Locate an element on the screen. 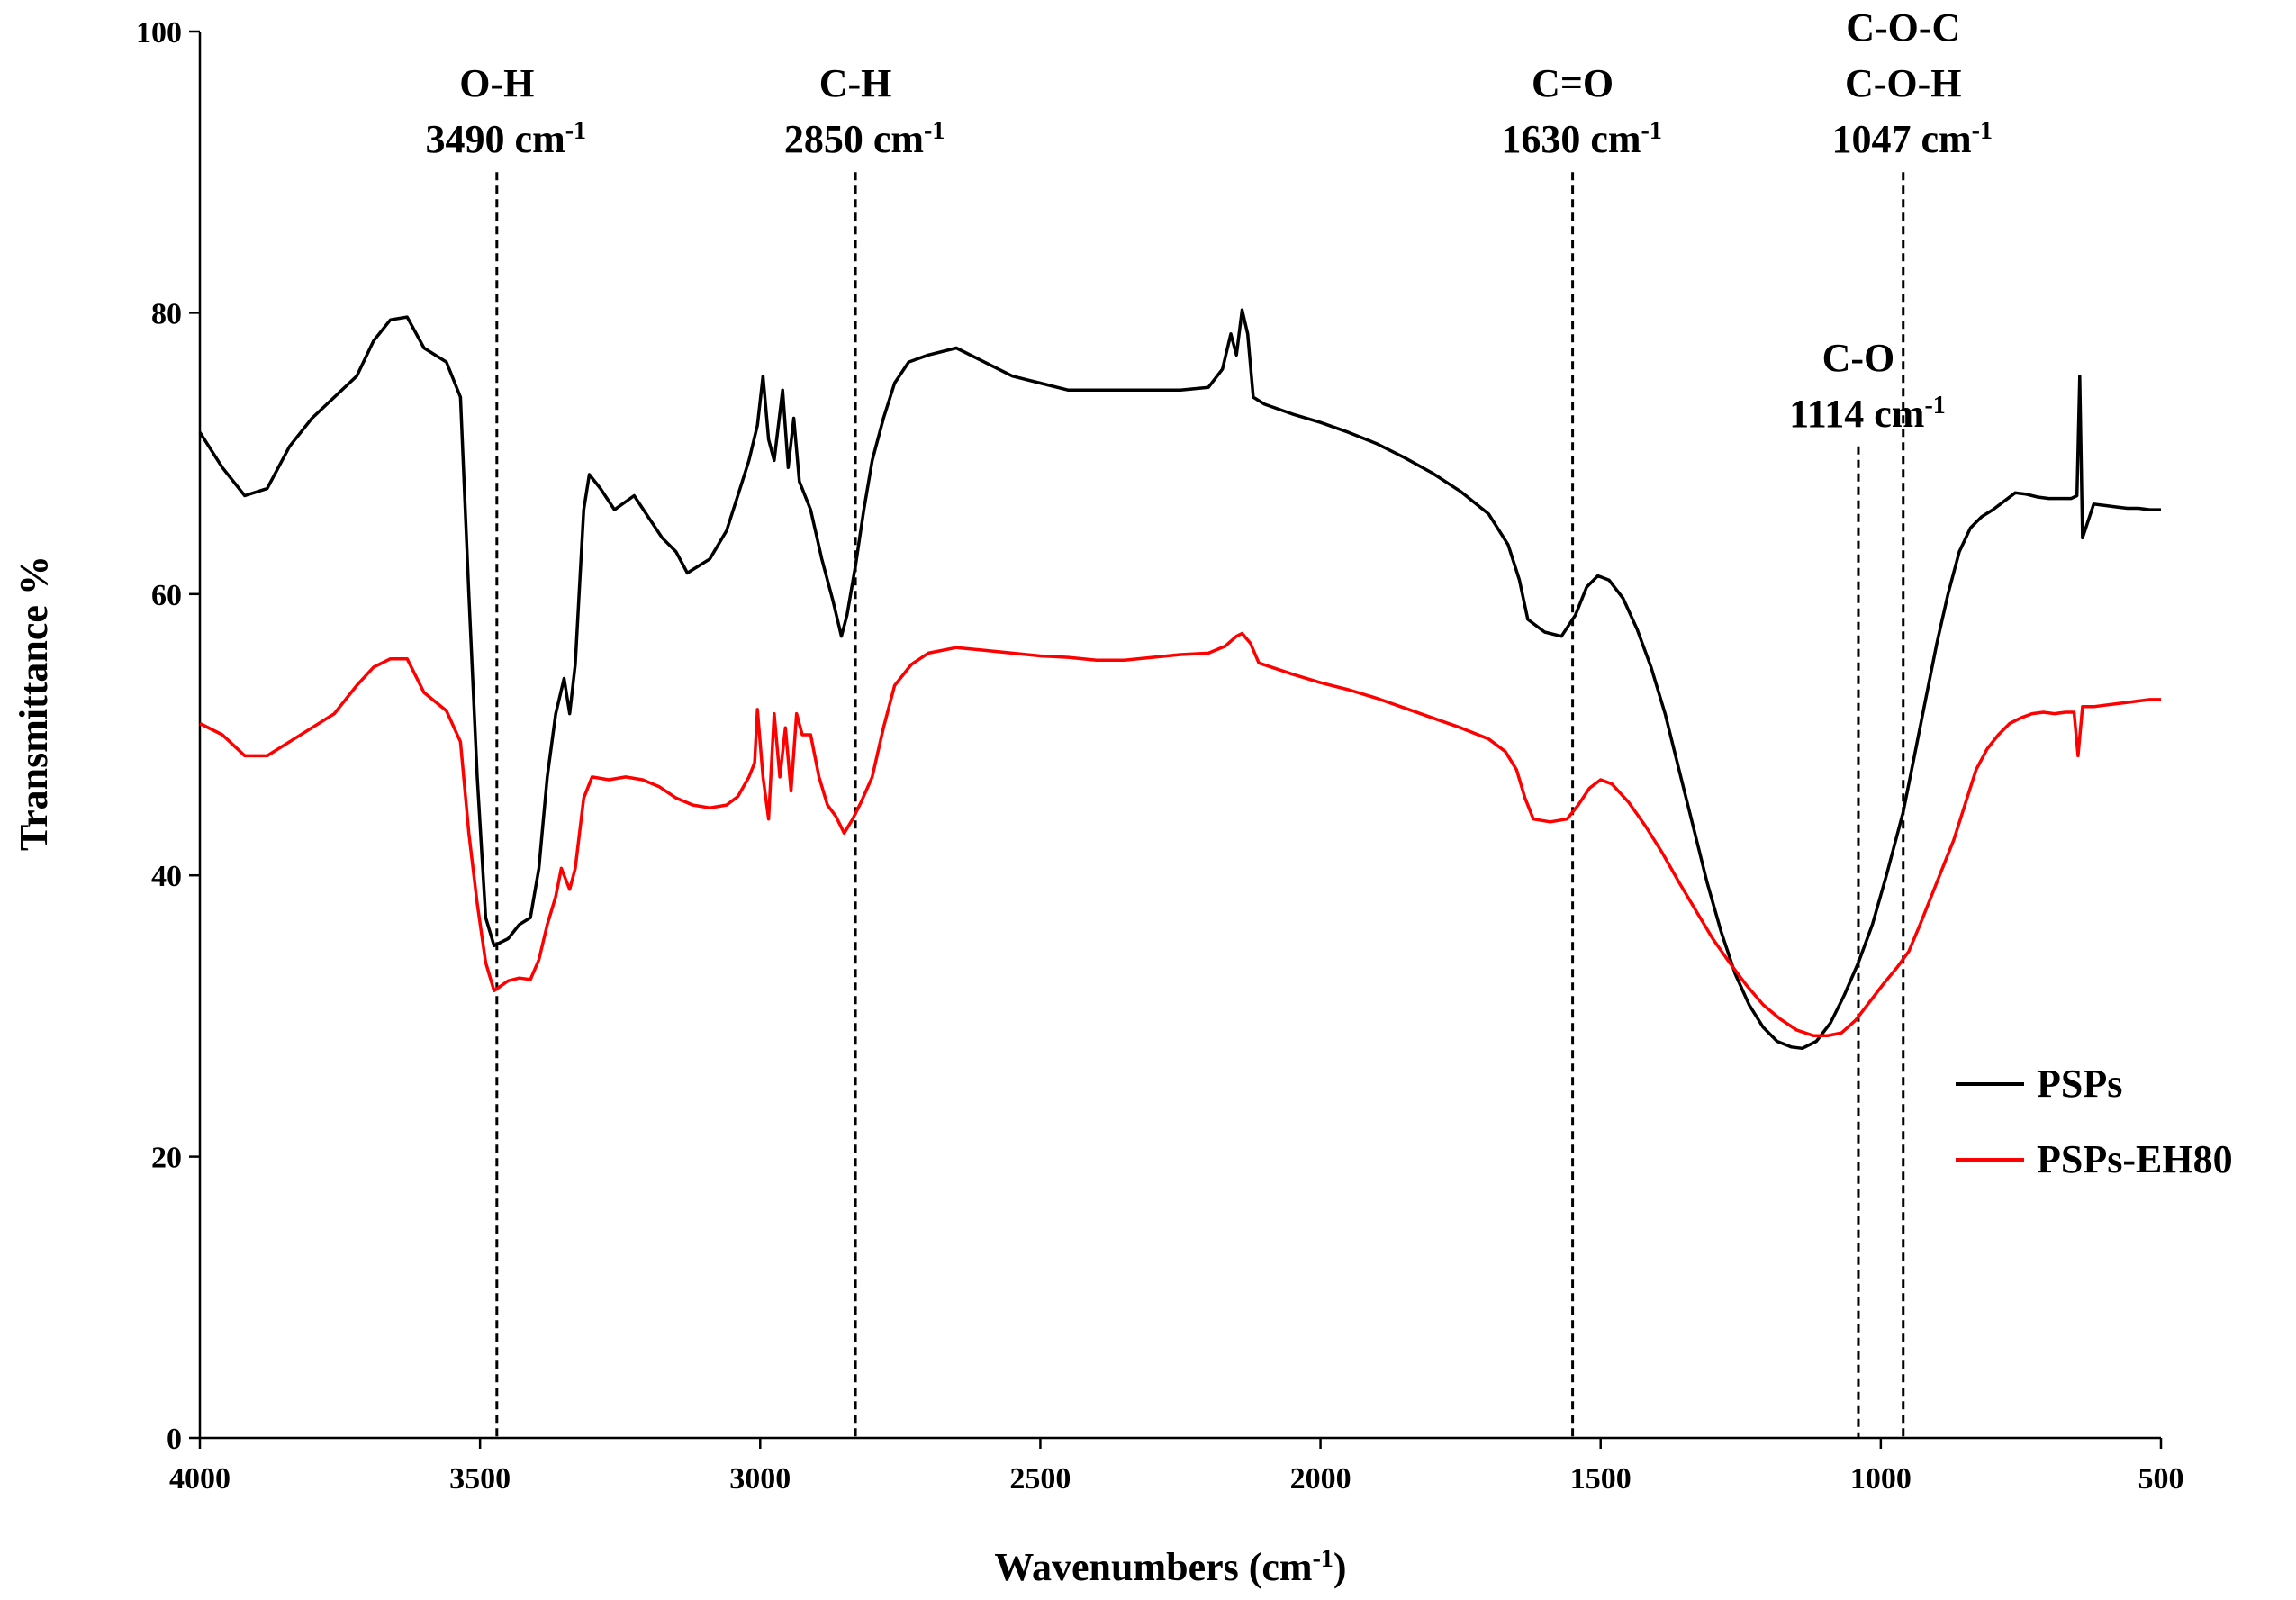  x-tick-label: 1500 is located at coordinates (1601, 1479).